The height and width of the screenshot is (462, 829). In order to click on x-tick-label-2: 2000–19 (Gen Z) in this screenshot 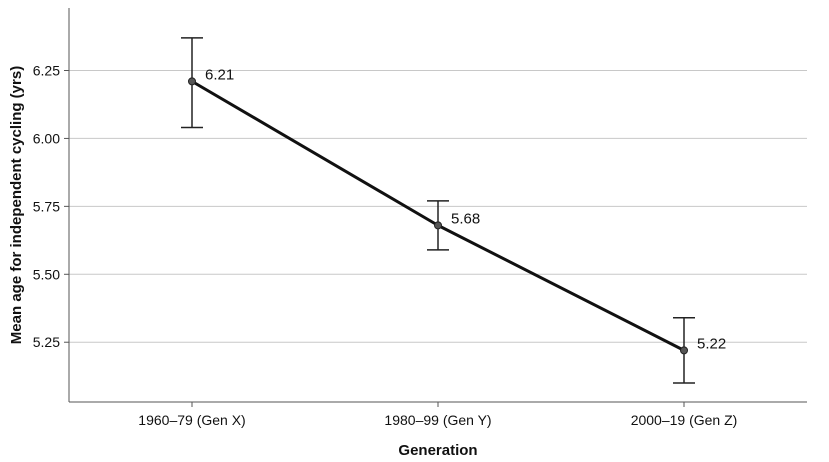, I will do `click(684, 420)`.